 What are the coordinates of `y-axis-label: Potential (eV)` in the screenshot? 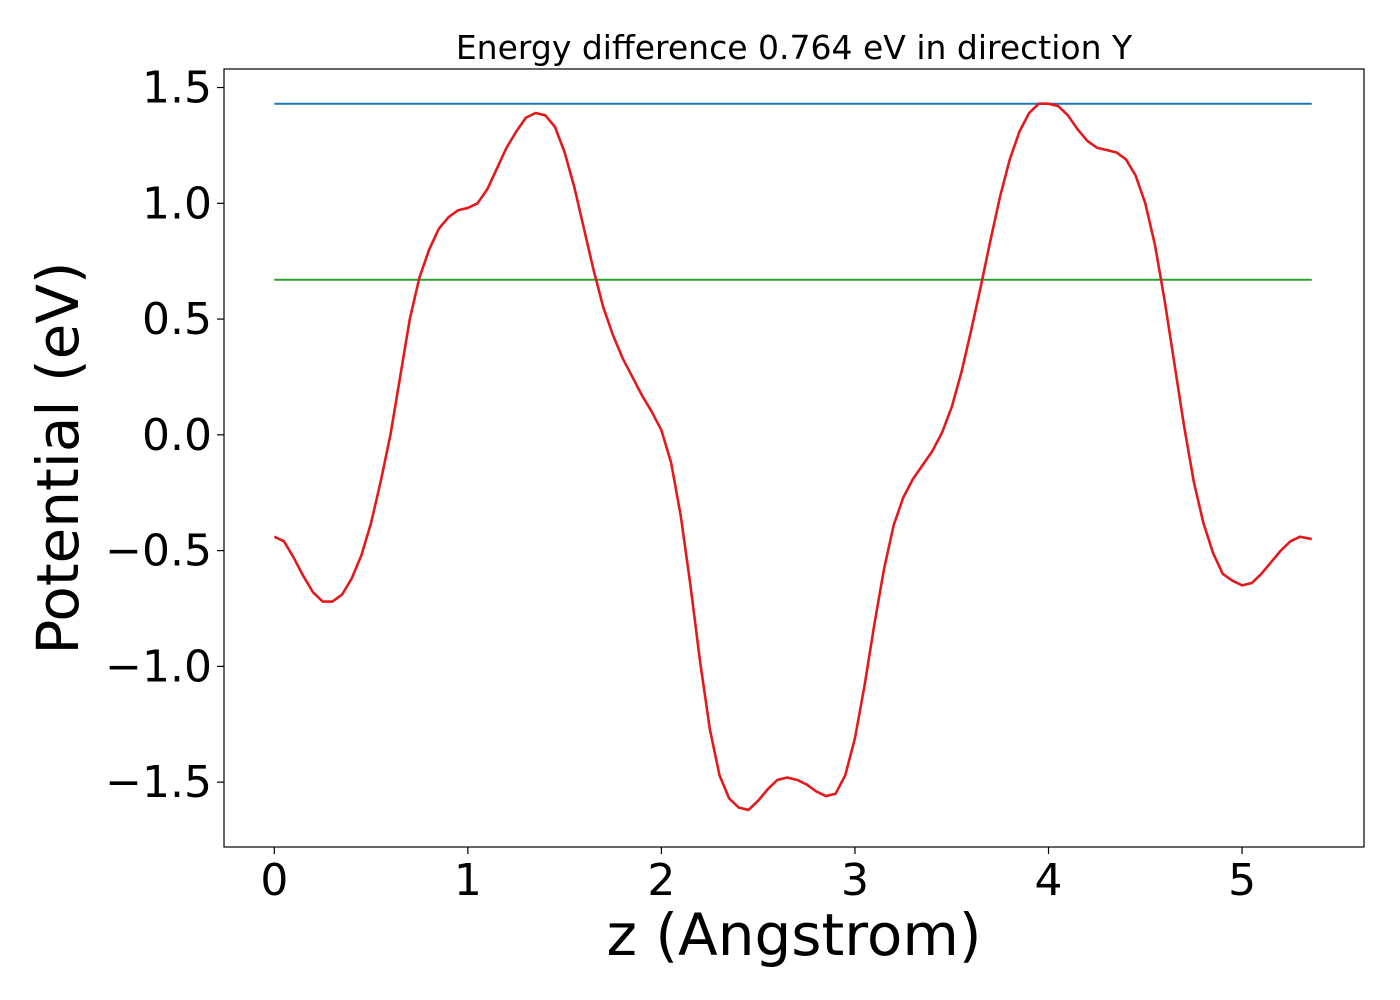 It's located at (58, 457).